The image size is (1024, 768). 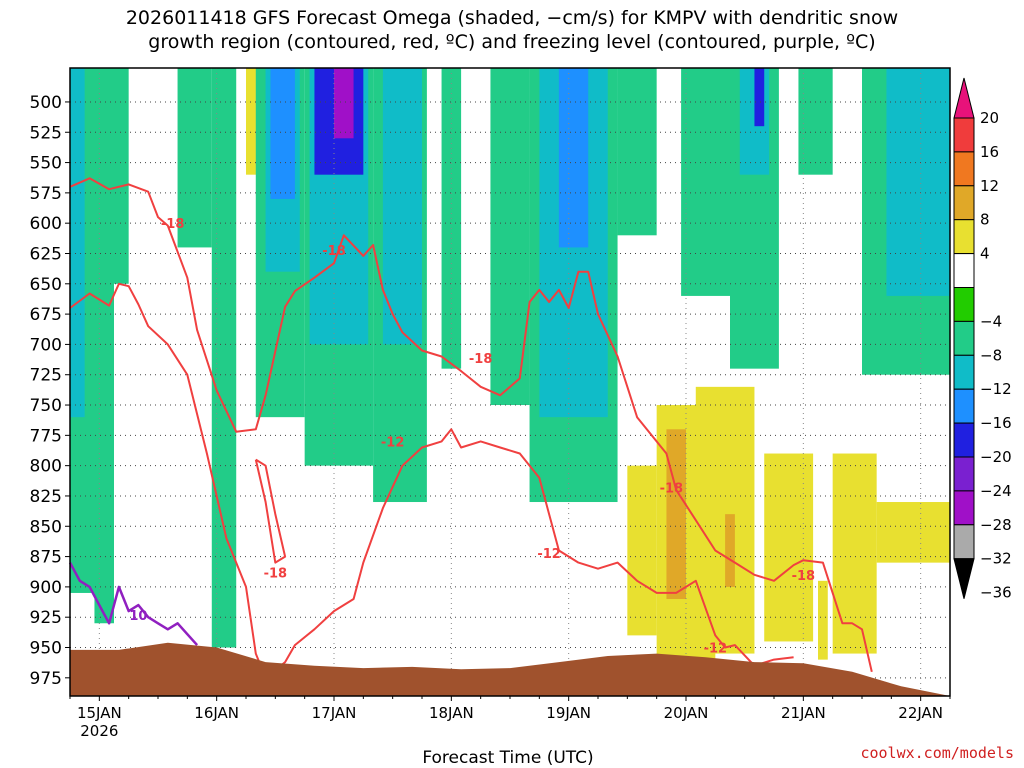 I want to click on x-tick-label: 17JAN, so click(x=334, y=713).